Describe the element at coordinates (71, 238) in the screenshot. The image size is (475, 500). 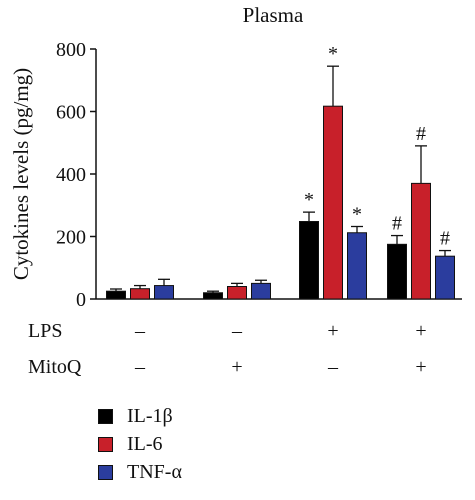
I see `y-tick-label: 200` at that location.